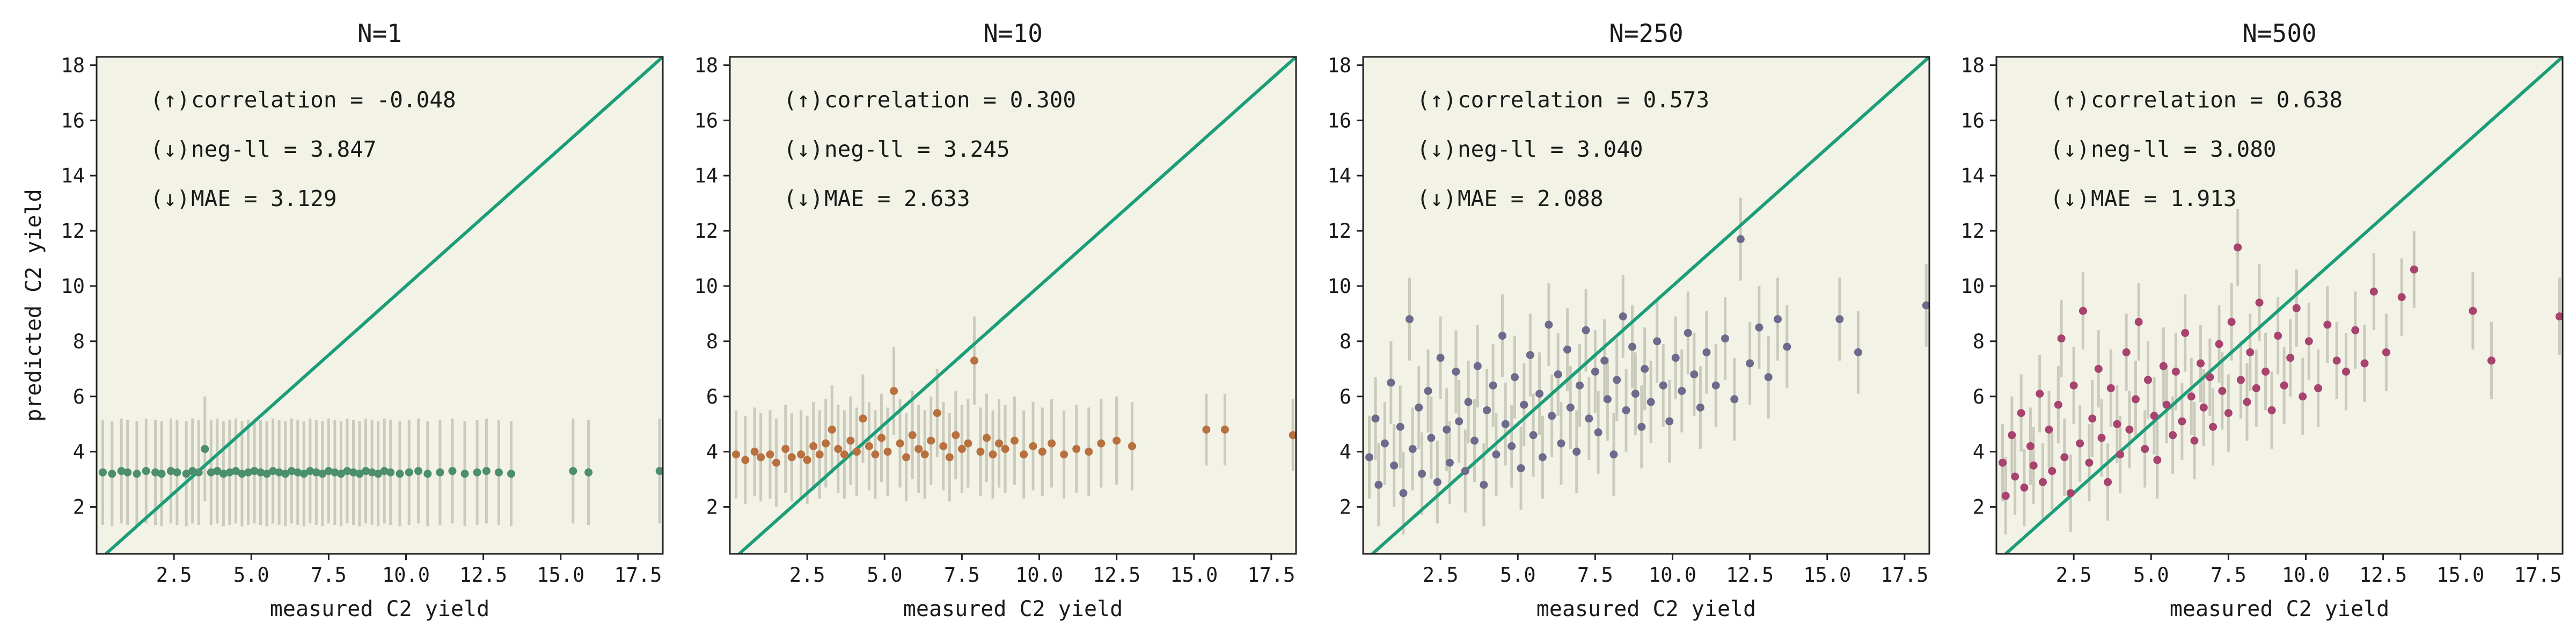 This screenshot has height=644, width=2576. What do you see at coordinates (1345, 341) in the screenshot?
I see `panel-3-y-tick-label-4: 8` at bounding box center [1345, 341].